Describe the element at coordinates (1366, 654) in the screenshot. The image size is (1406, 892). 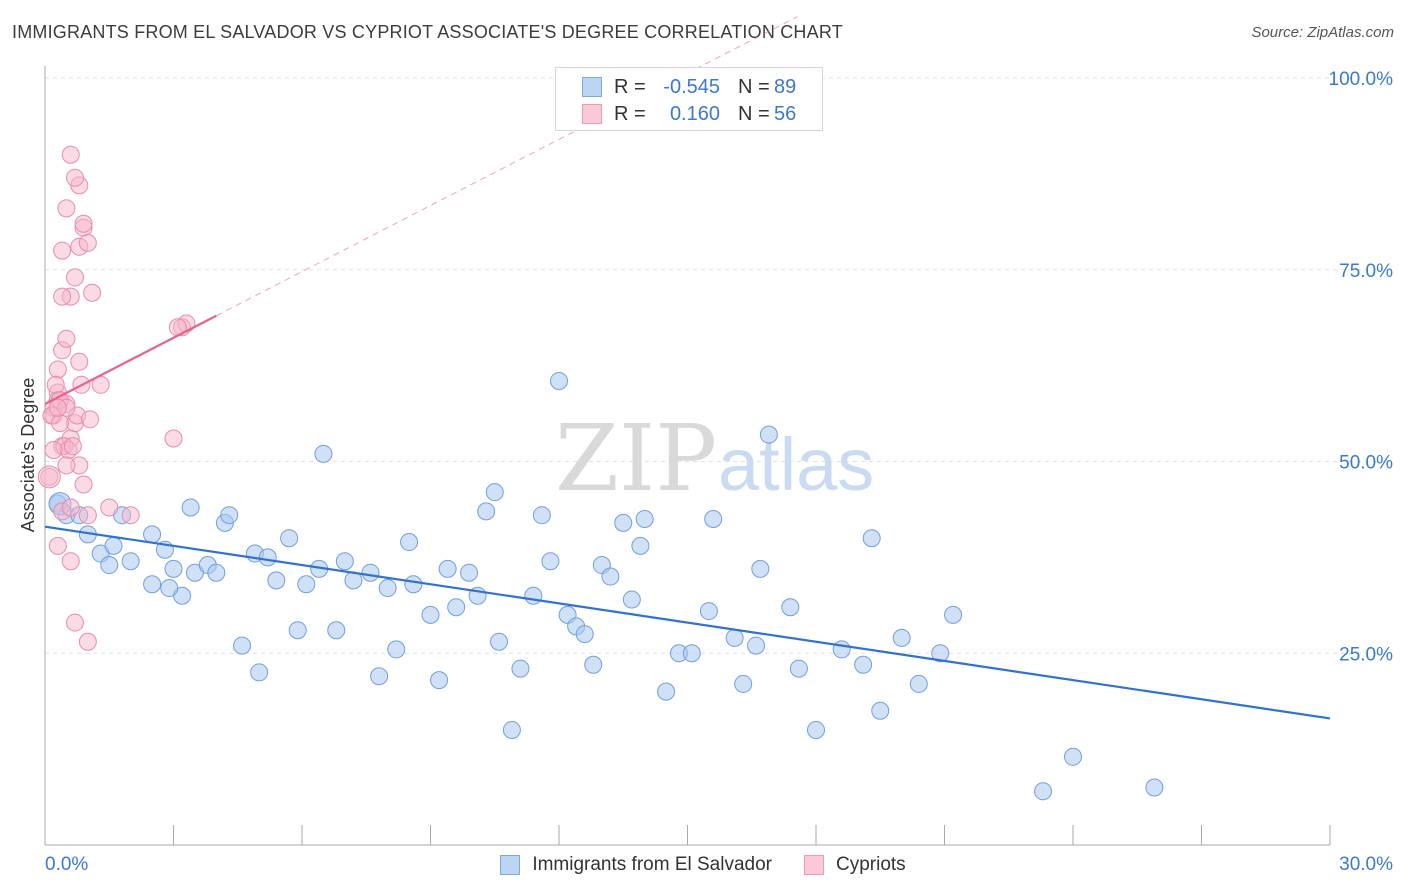
I see `y-tick-label: 25.0%` at that location.